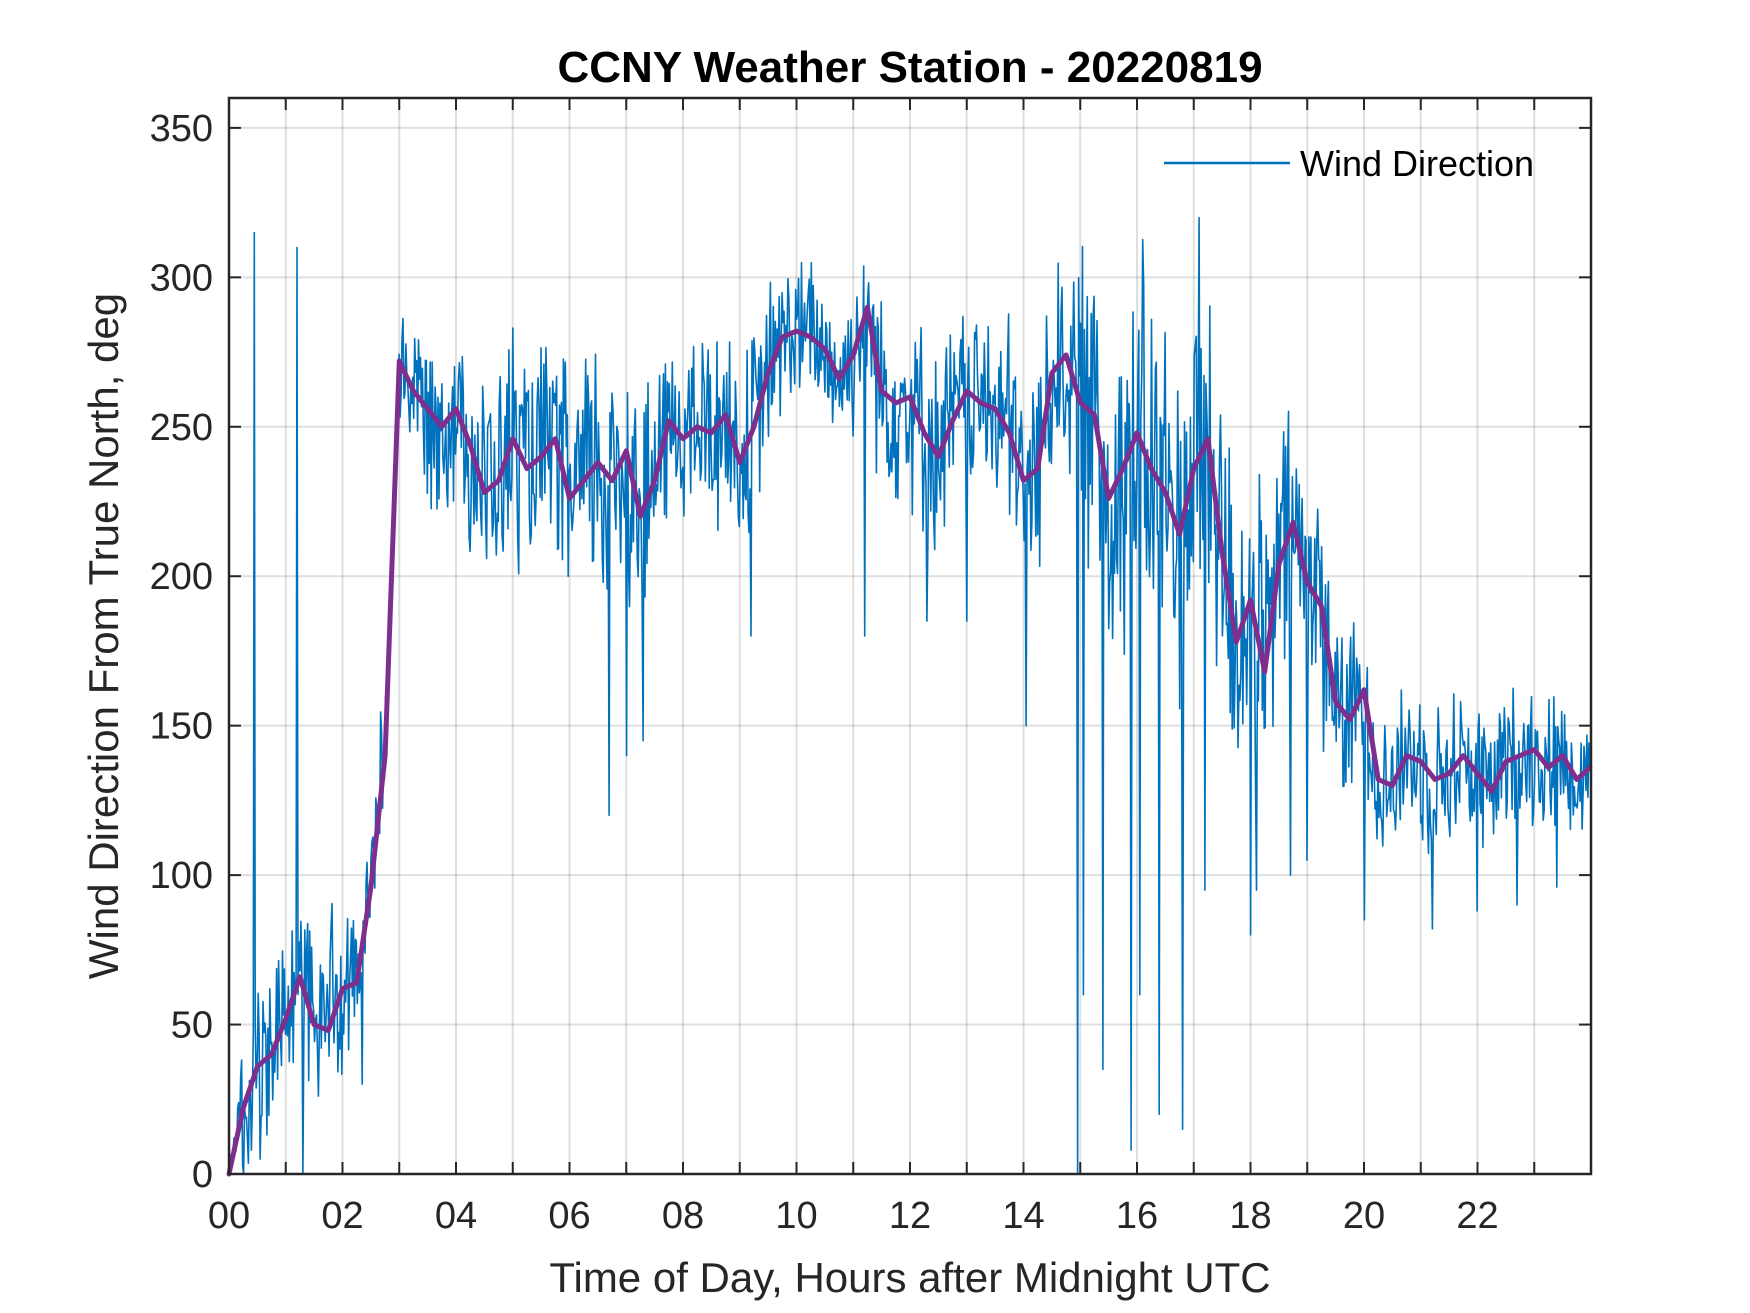  I want to click on x-tick-label: 16, so click(1137, 1216).